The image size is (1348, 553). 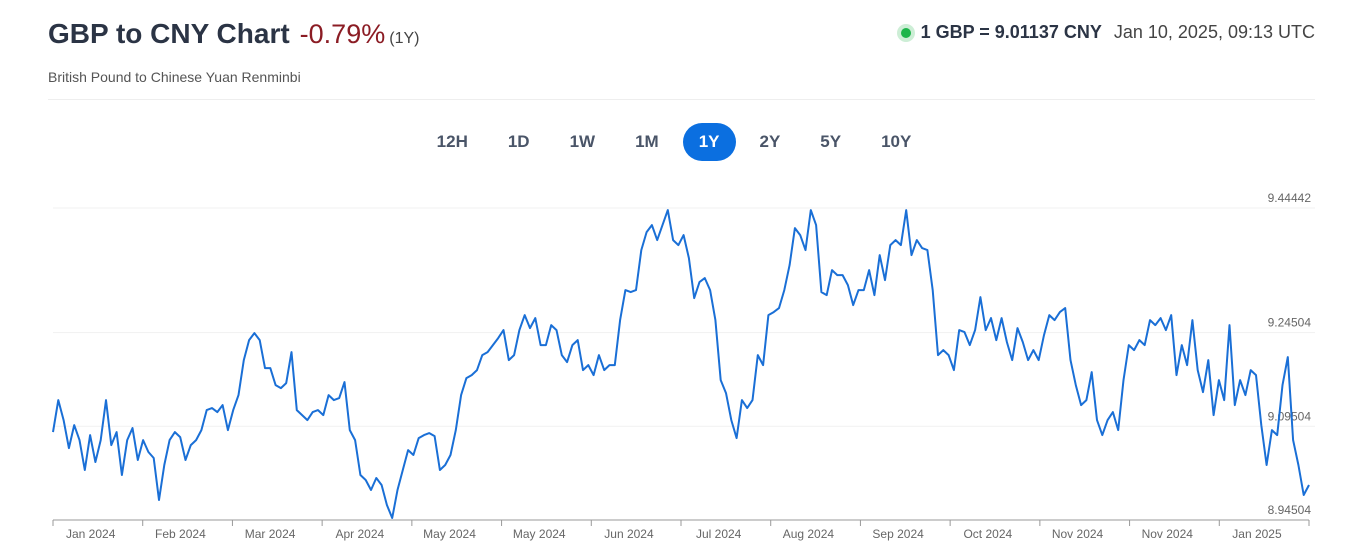 What do you see at coordinates (1290, 510) in the screenshot?
I see `y-tick-label: 8.94504` at bounding box center [1290, 510].